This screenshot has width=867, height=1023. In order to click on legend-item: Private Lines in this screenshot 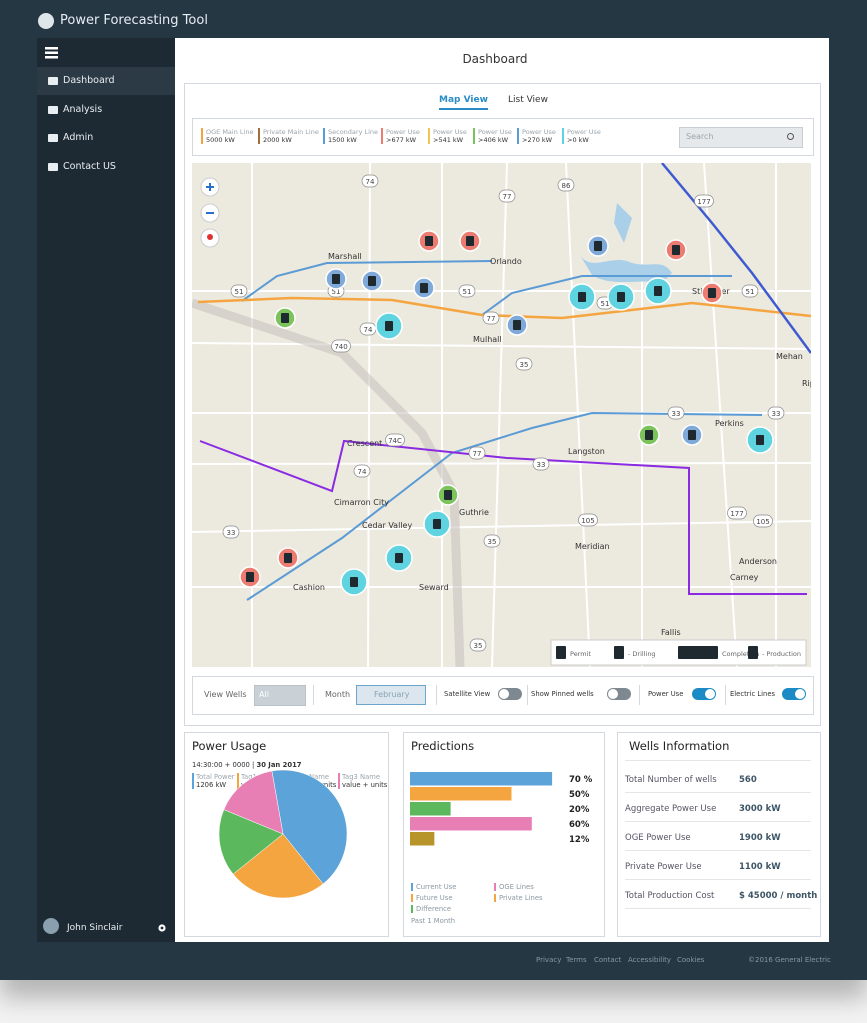, I will do `click(518, 898)`.